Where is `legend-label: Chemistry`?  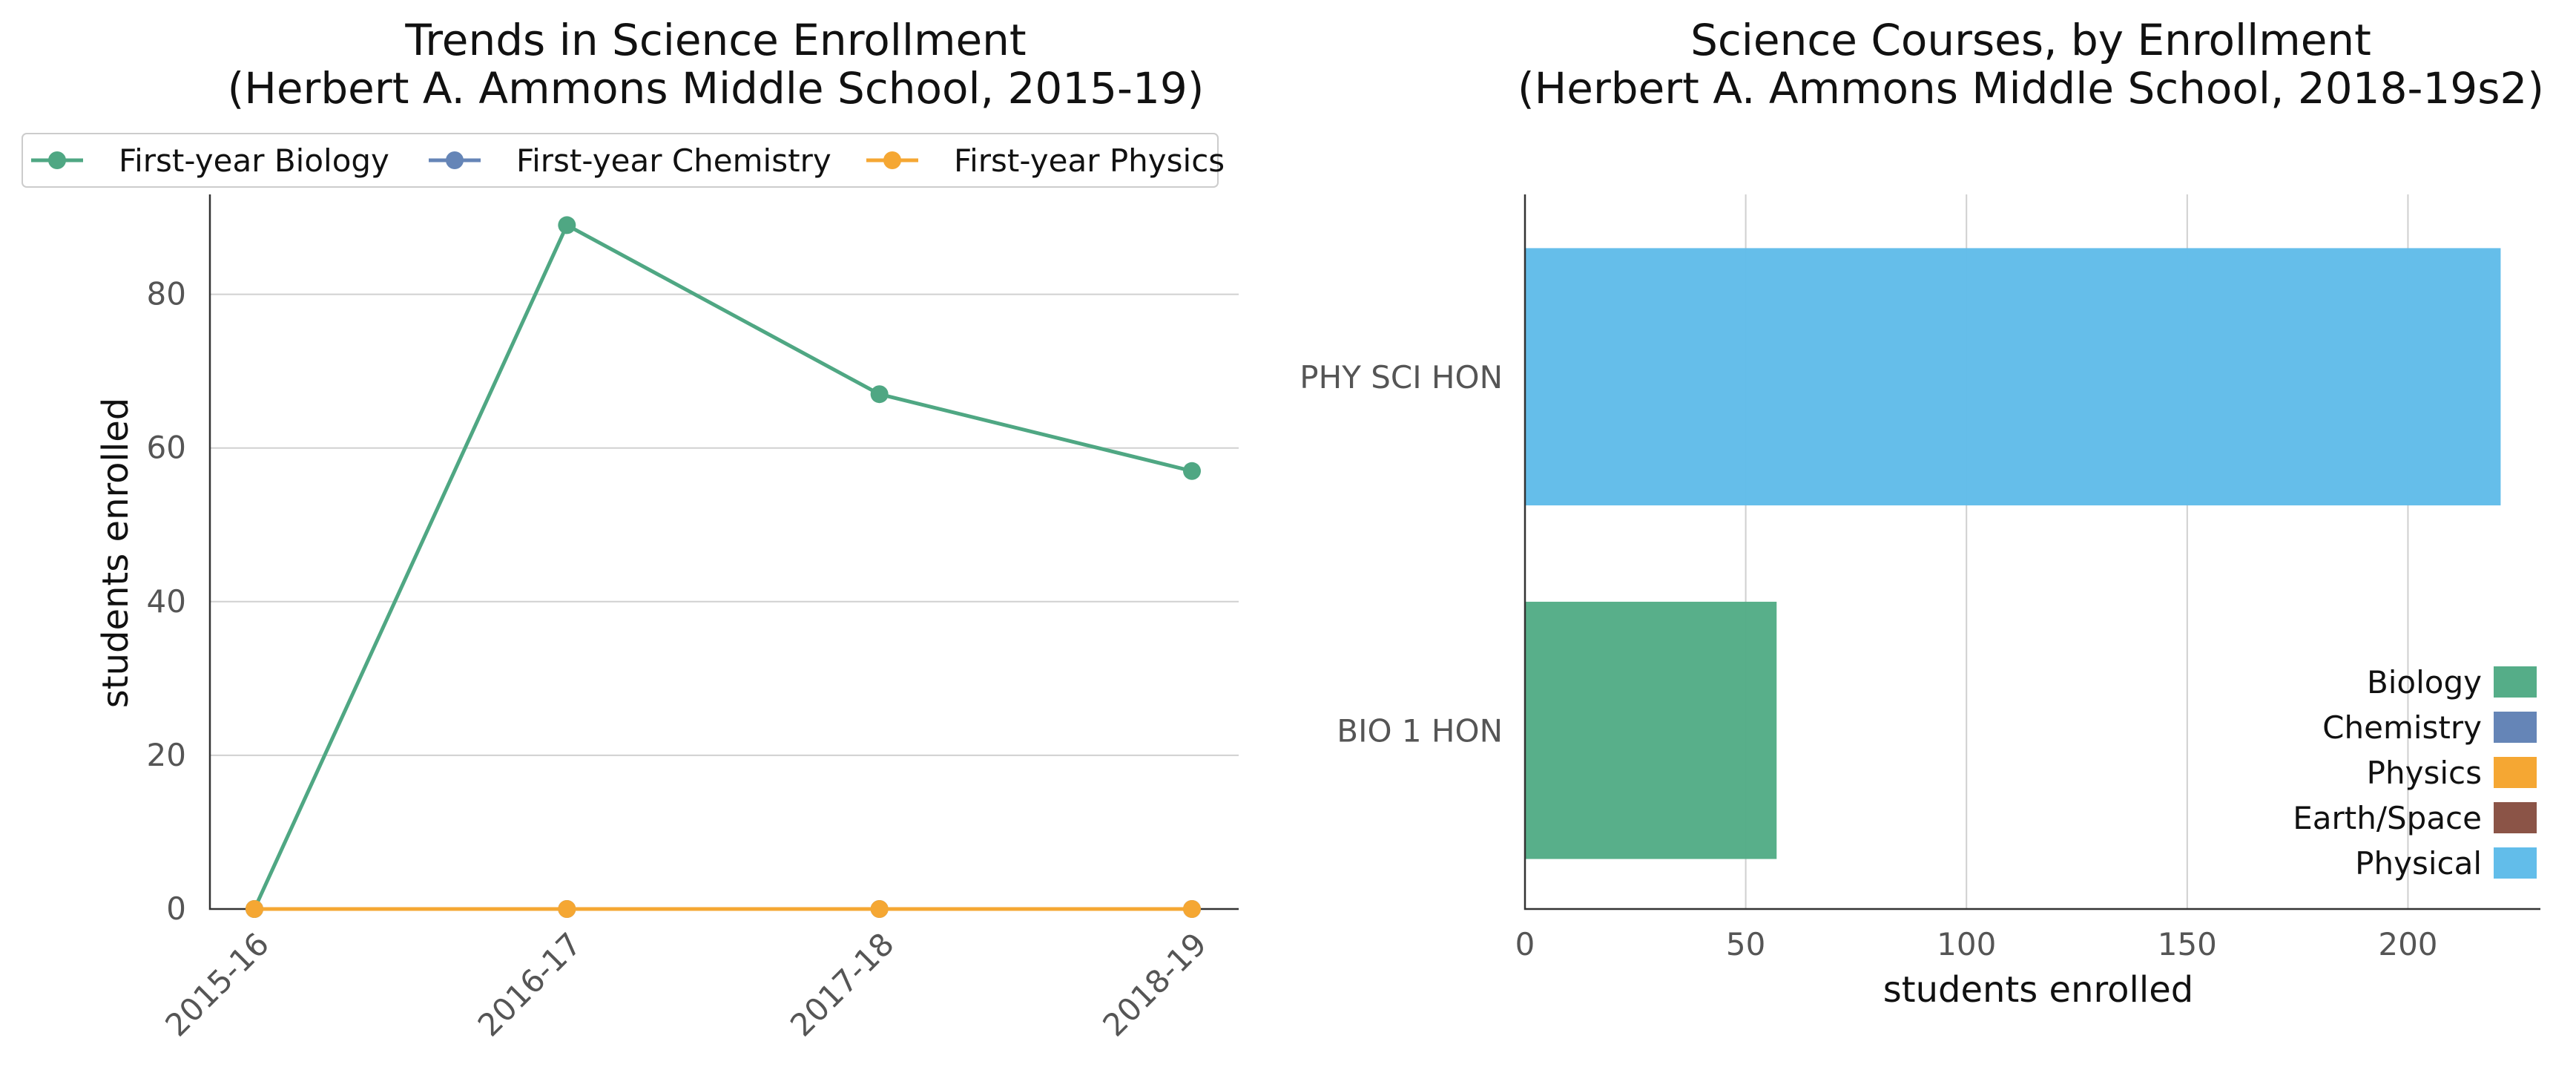 legend-label: Chemistry is located at coordinates (2402, 727).